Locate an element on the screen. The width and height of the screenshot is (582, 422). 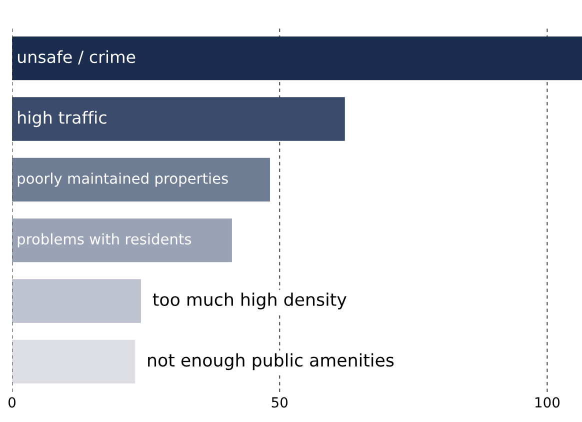
y-tick-label: problems with residents is located at coordinates (105, 240).